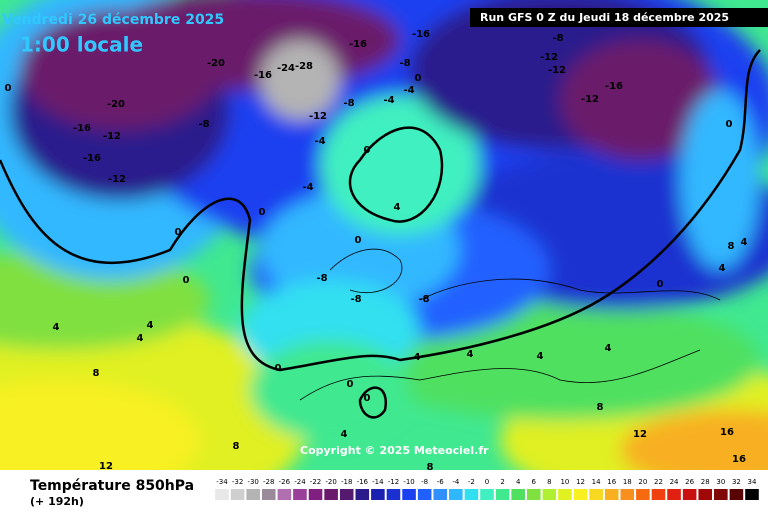 The image size is (768, 512). Describe the element at coordinates (658, 482) in the screenshot. I see `scale-label: 22` at that location.